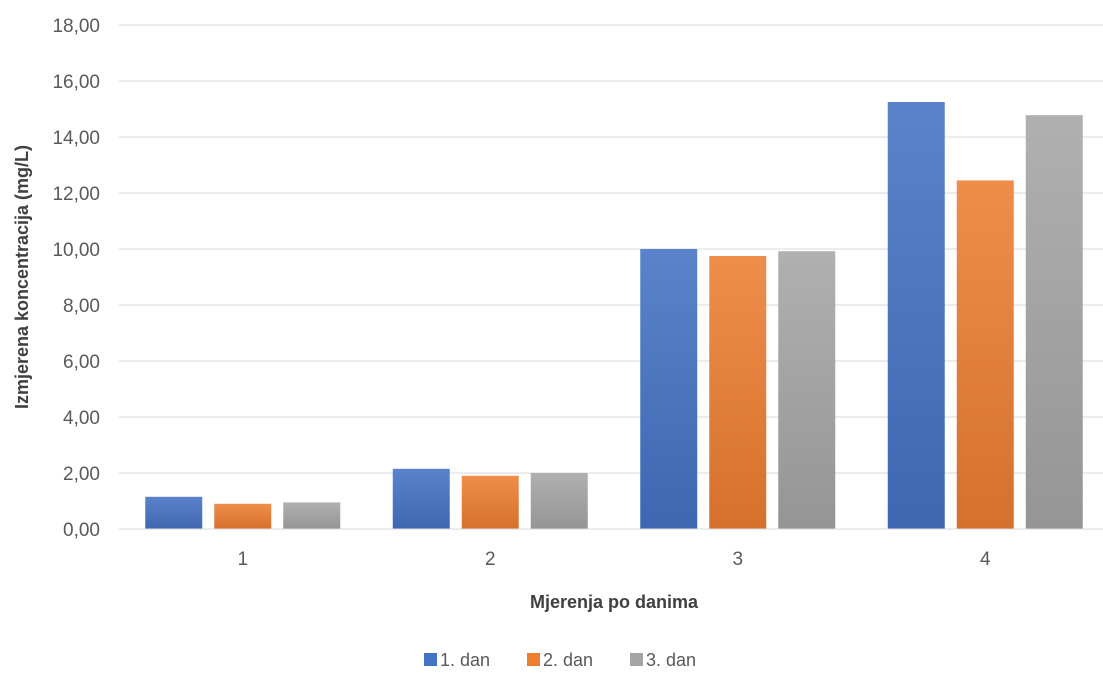 Image resolution: width=1103 pixels, height=677 pixels. What do you see at coordinates (76, 26) in the screenshot?
I see `y-tick-label: 18,00` at bounding box center [76, 26].